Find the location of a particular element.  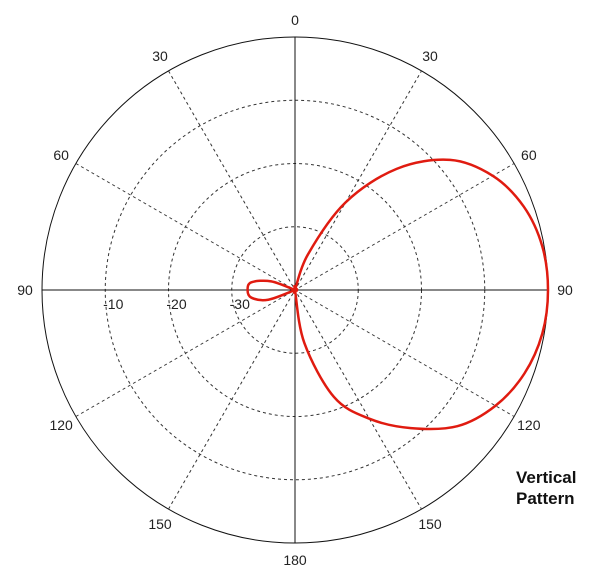

angle-label-9: 90 is located at coordinates (565, 290).